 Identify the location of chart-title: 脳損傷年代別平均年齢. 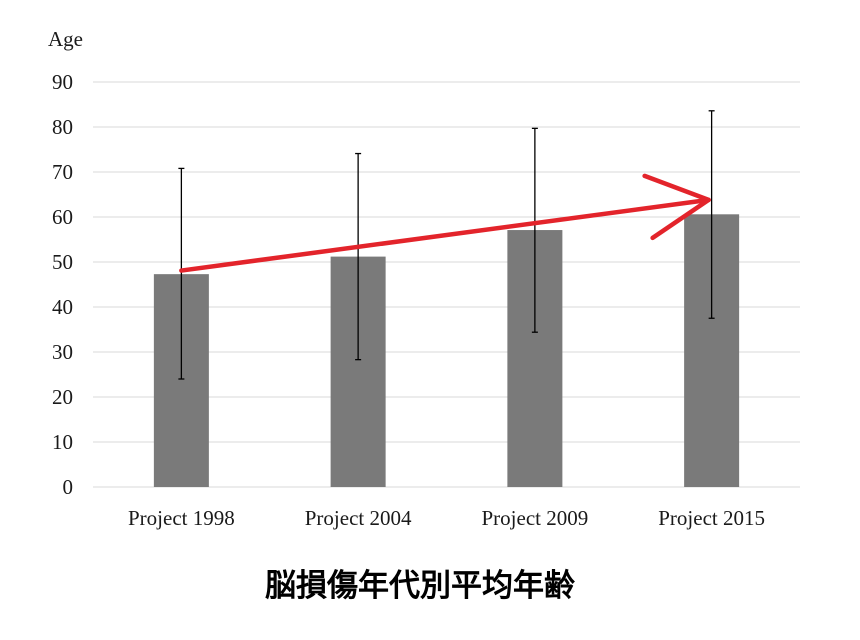
(420, 586).